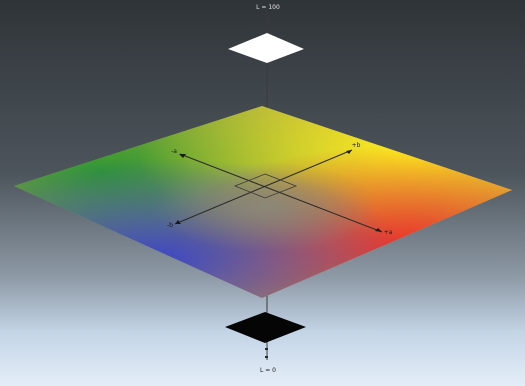  What do you see at coordinates (268, 7) in the screenshot?
I see `top-lightness-label: L = 100` at bounding box center [268, 7].